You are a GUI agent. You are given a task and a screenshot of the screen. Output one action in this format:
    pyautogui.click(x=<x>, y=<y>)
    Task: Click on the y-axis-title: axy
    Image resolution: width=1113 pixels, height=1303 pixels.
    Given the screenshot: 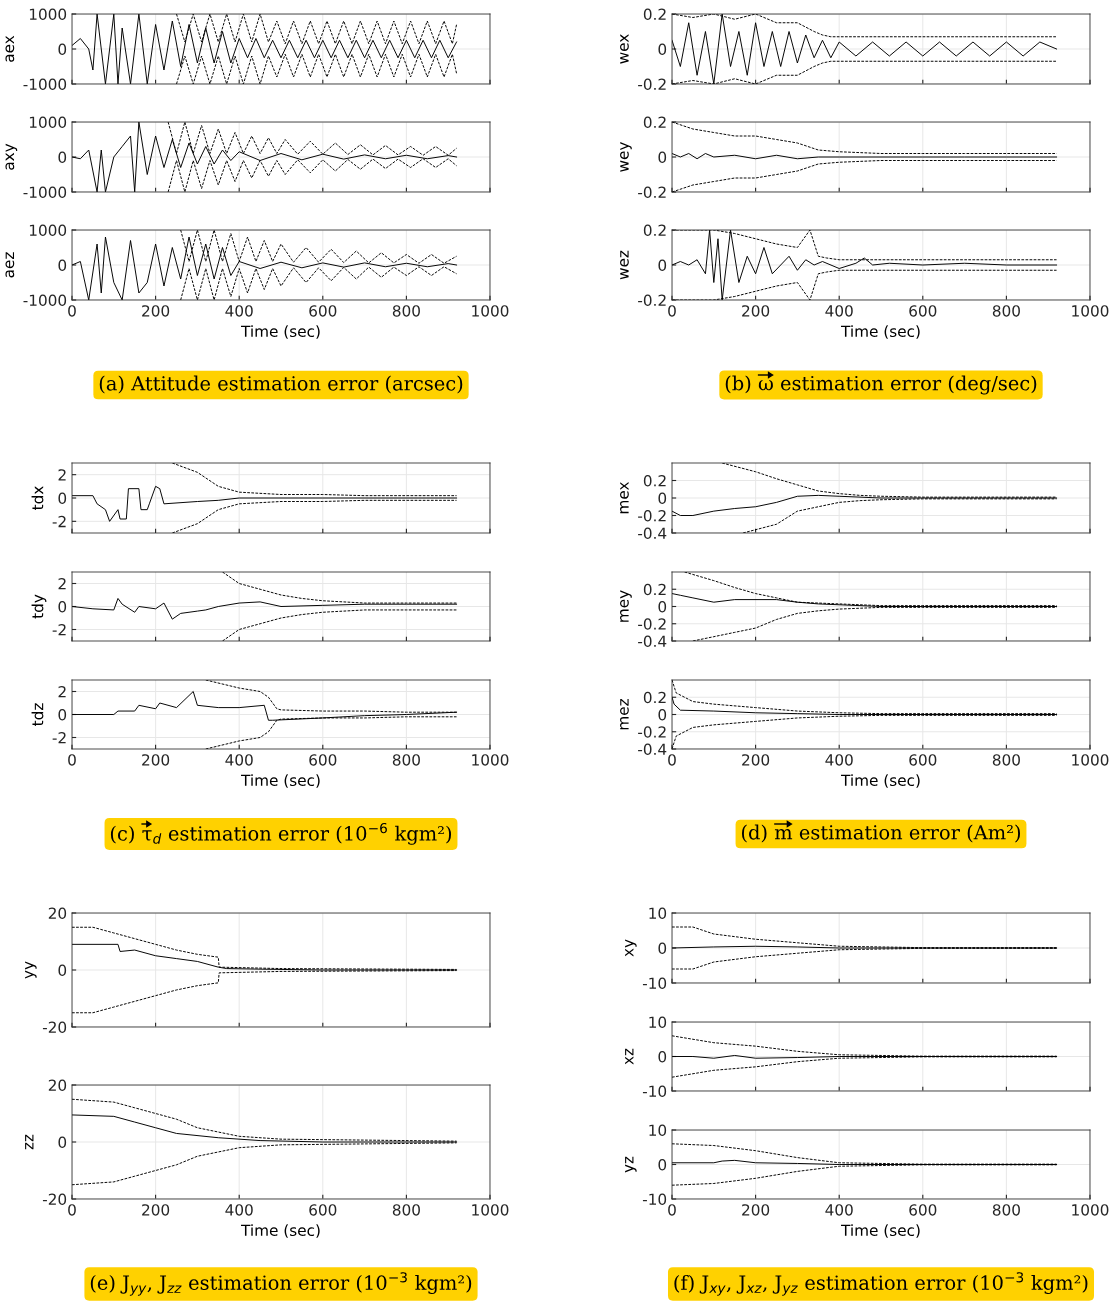 What is the action you would take?
    pyautogui.click(x=11, y=156)
    